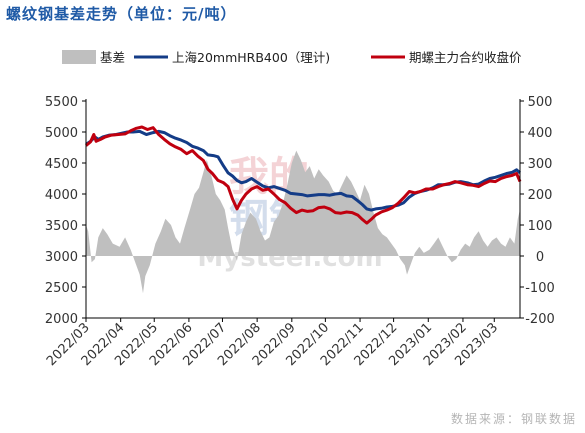 The width and height of the screenshot is (585, 433). What do you see at coordinates (112, 57) in the screenshot?
I see `legend-label-basis: 基差` at bounding box center [112, 57].